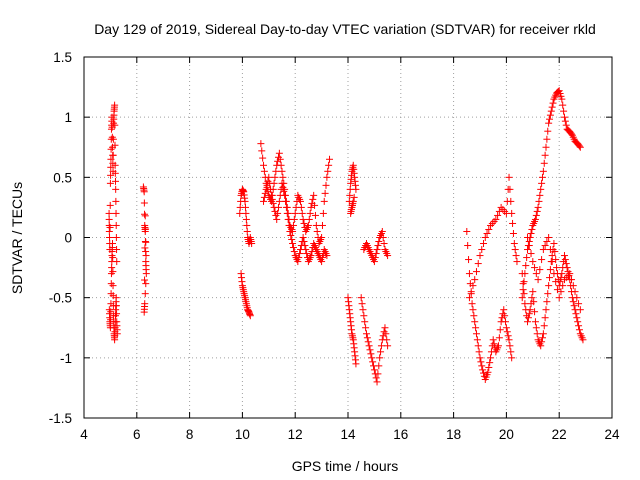 The height and width of the screenshot is (480, 640). What do you see at coordinates (137, 434) in the screenshot?
I see `x-tick-label: 6` at bounding box center [137, 434].